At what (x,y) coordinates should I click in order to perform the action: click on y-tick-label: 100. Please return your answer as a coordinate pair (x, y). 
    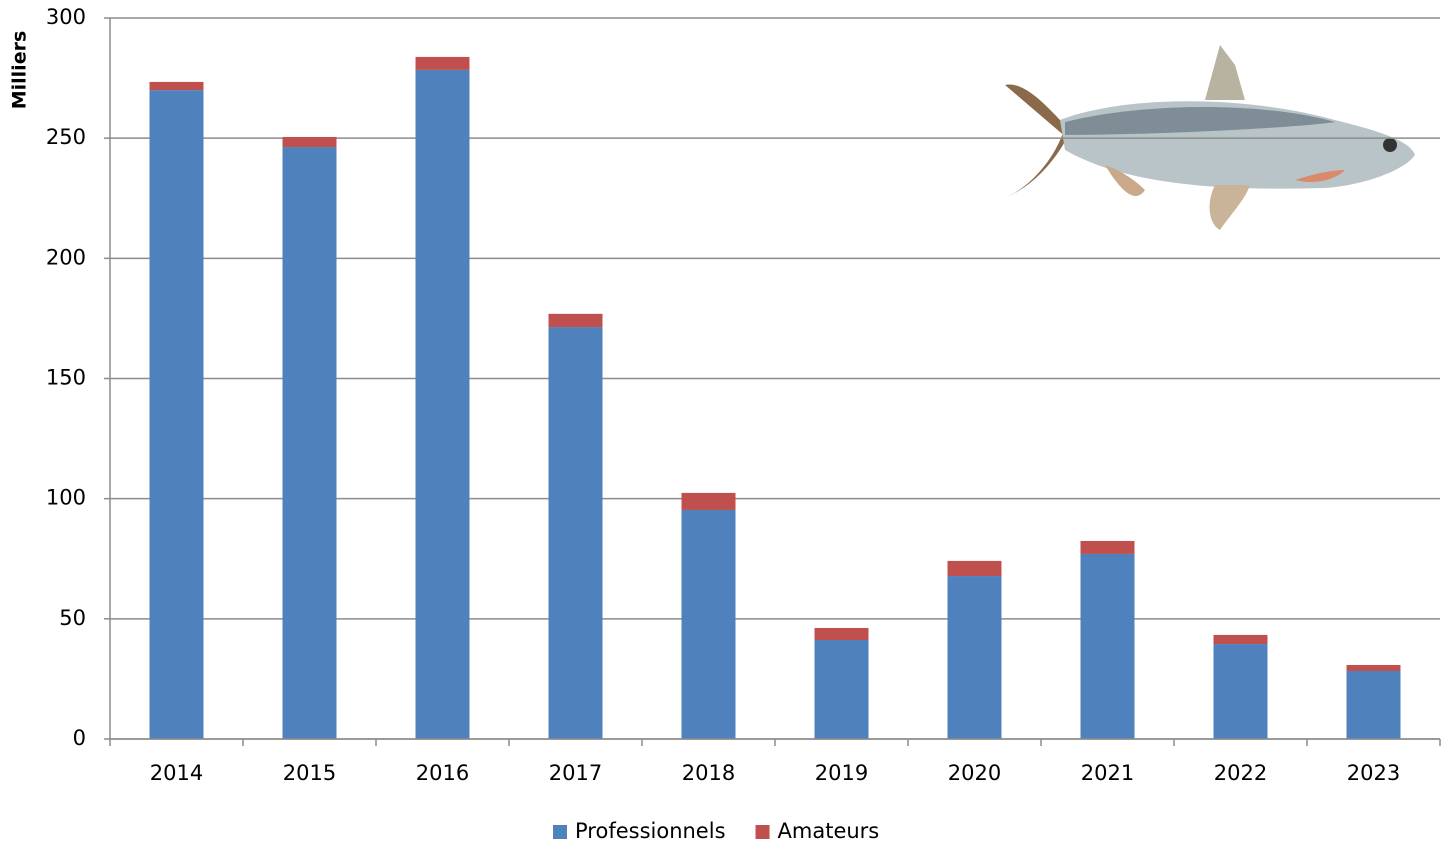
    Looking at the image, I should click on (66, 498).